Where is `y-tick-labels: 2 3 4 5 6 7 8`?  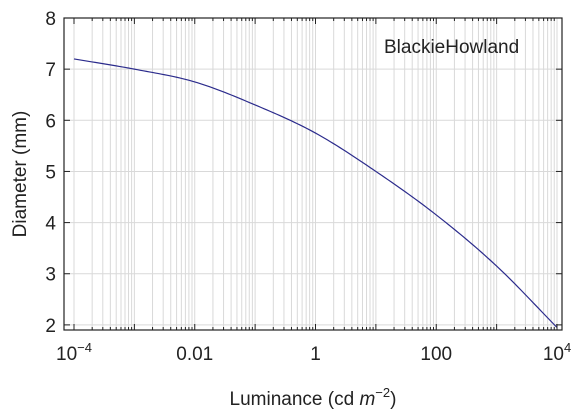 y-tick-labels: 2 3 4 5 6 7 8 is located at coordinates (50, 173).